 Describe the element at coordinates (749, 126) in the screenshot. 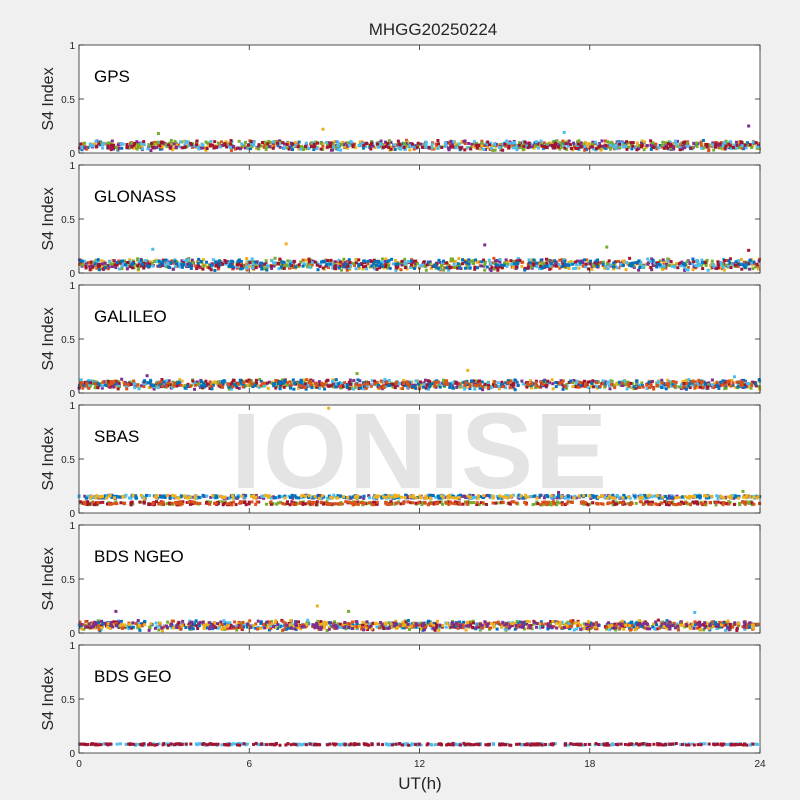

I see `data-point-peak` at that location.